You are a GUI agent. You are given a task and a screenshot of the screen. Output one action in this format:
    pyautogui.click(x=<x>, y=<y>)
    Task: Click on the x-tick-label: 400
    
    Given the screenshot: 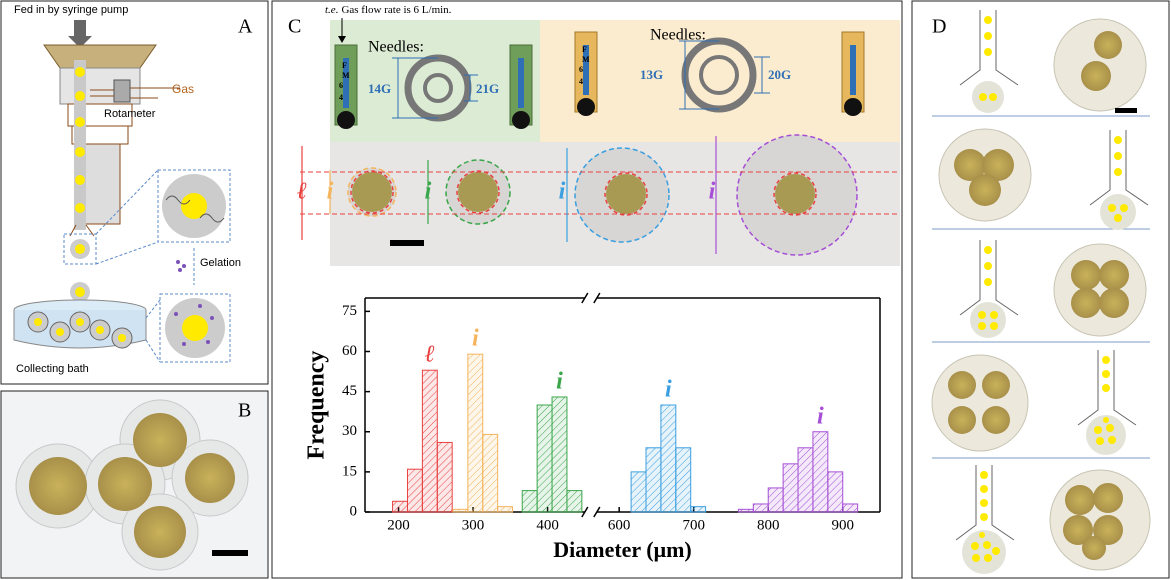 What is the action you would take?
    pyautogui.click(x=547, y=525)
    